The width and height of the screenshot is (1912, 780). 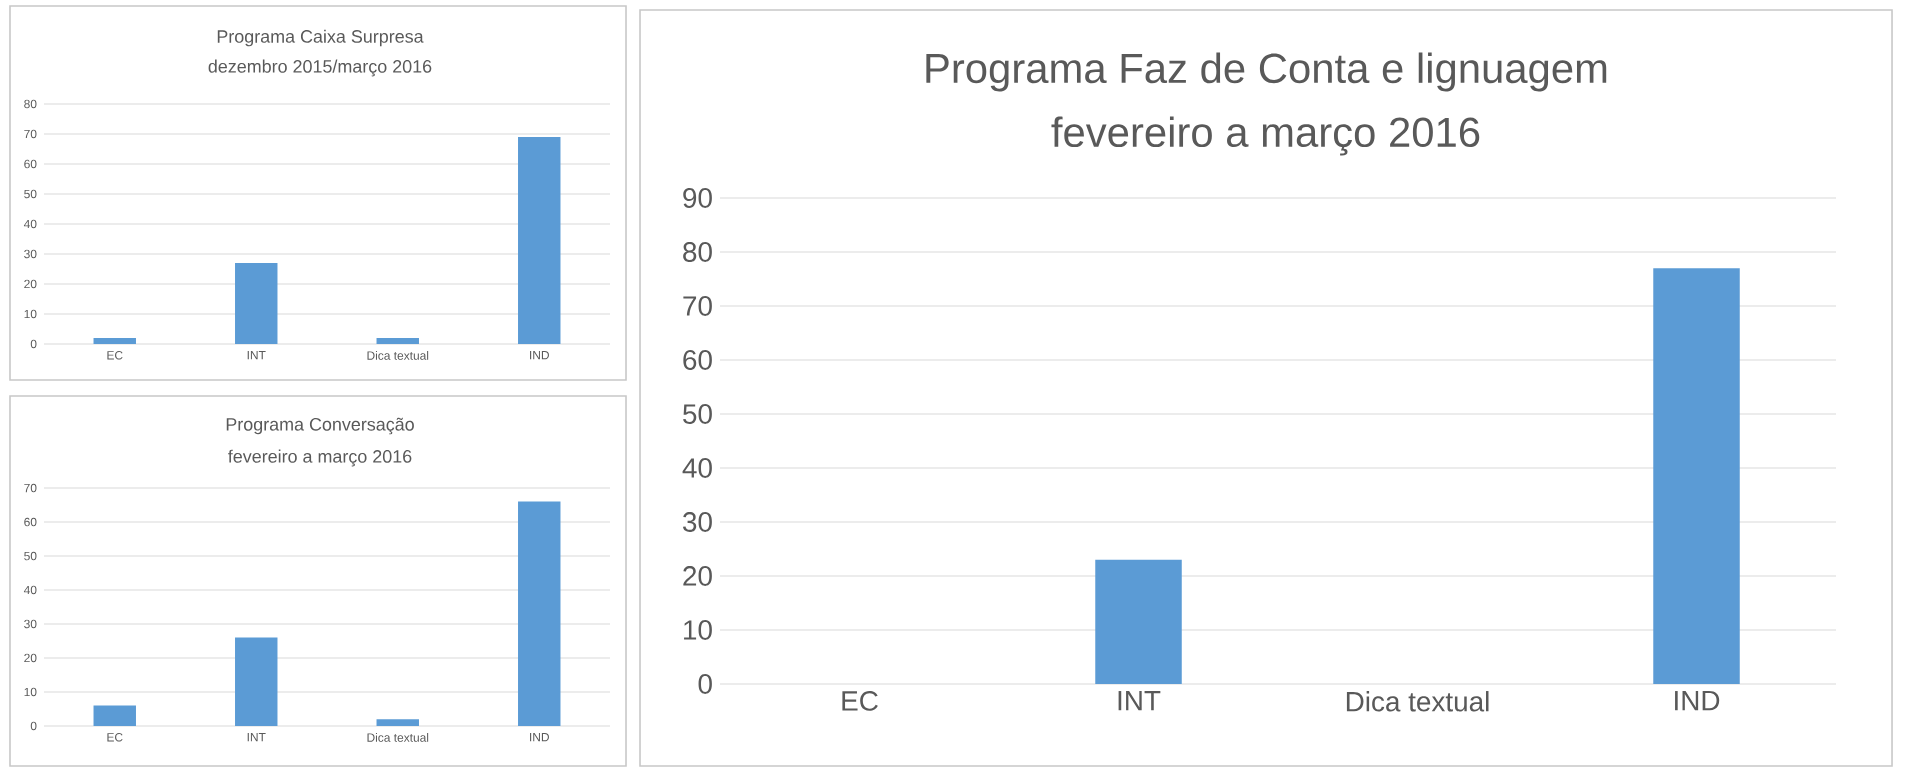 What do you see at coordinates (697, 198) in the screenshot?
I see `y-tick-label: 90` at bounding box center [697, 198].